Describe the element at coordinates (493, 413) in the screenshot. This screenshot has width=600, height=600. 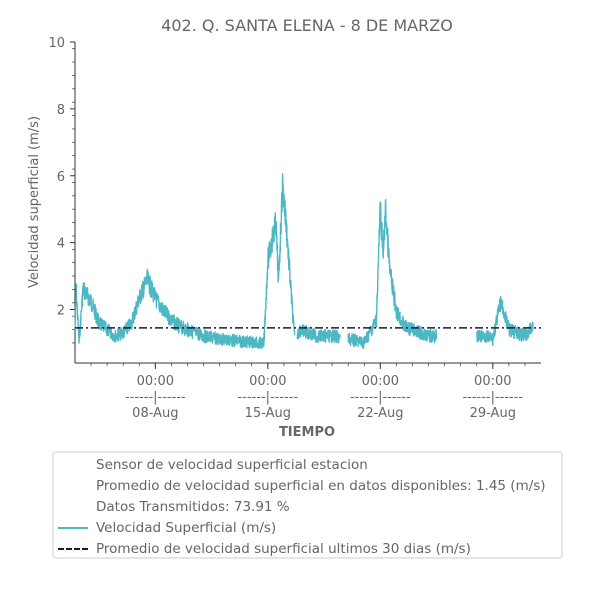
I see `x-tick-label: 29-Aug` at that location.